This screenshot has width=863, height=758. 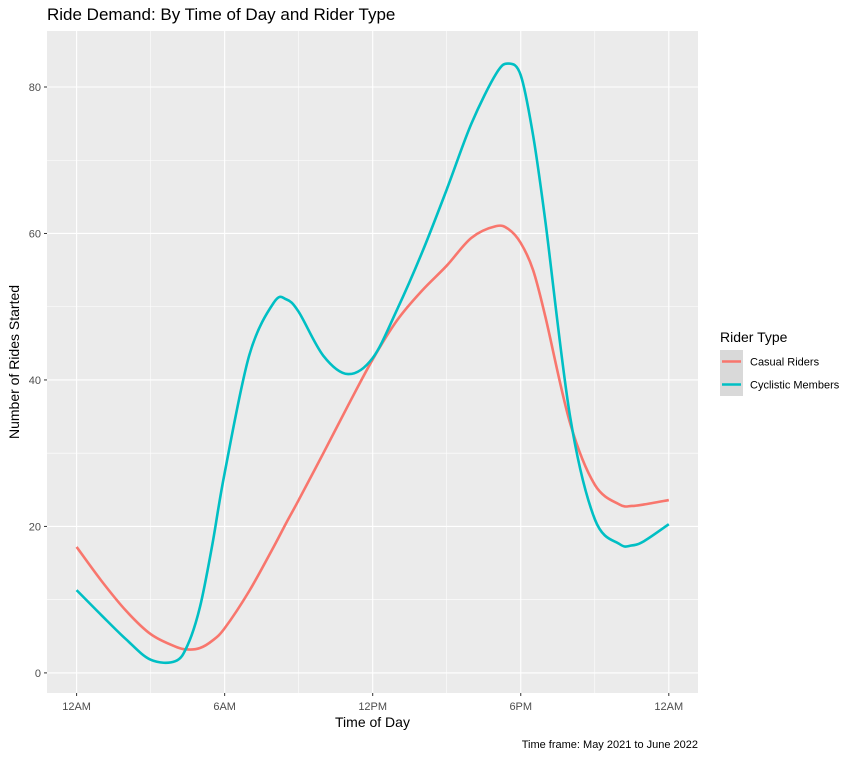 I want to click on legend-item-cyclistic-members: Cyclistic Members, so click(x=780, y=384).